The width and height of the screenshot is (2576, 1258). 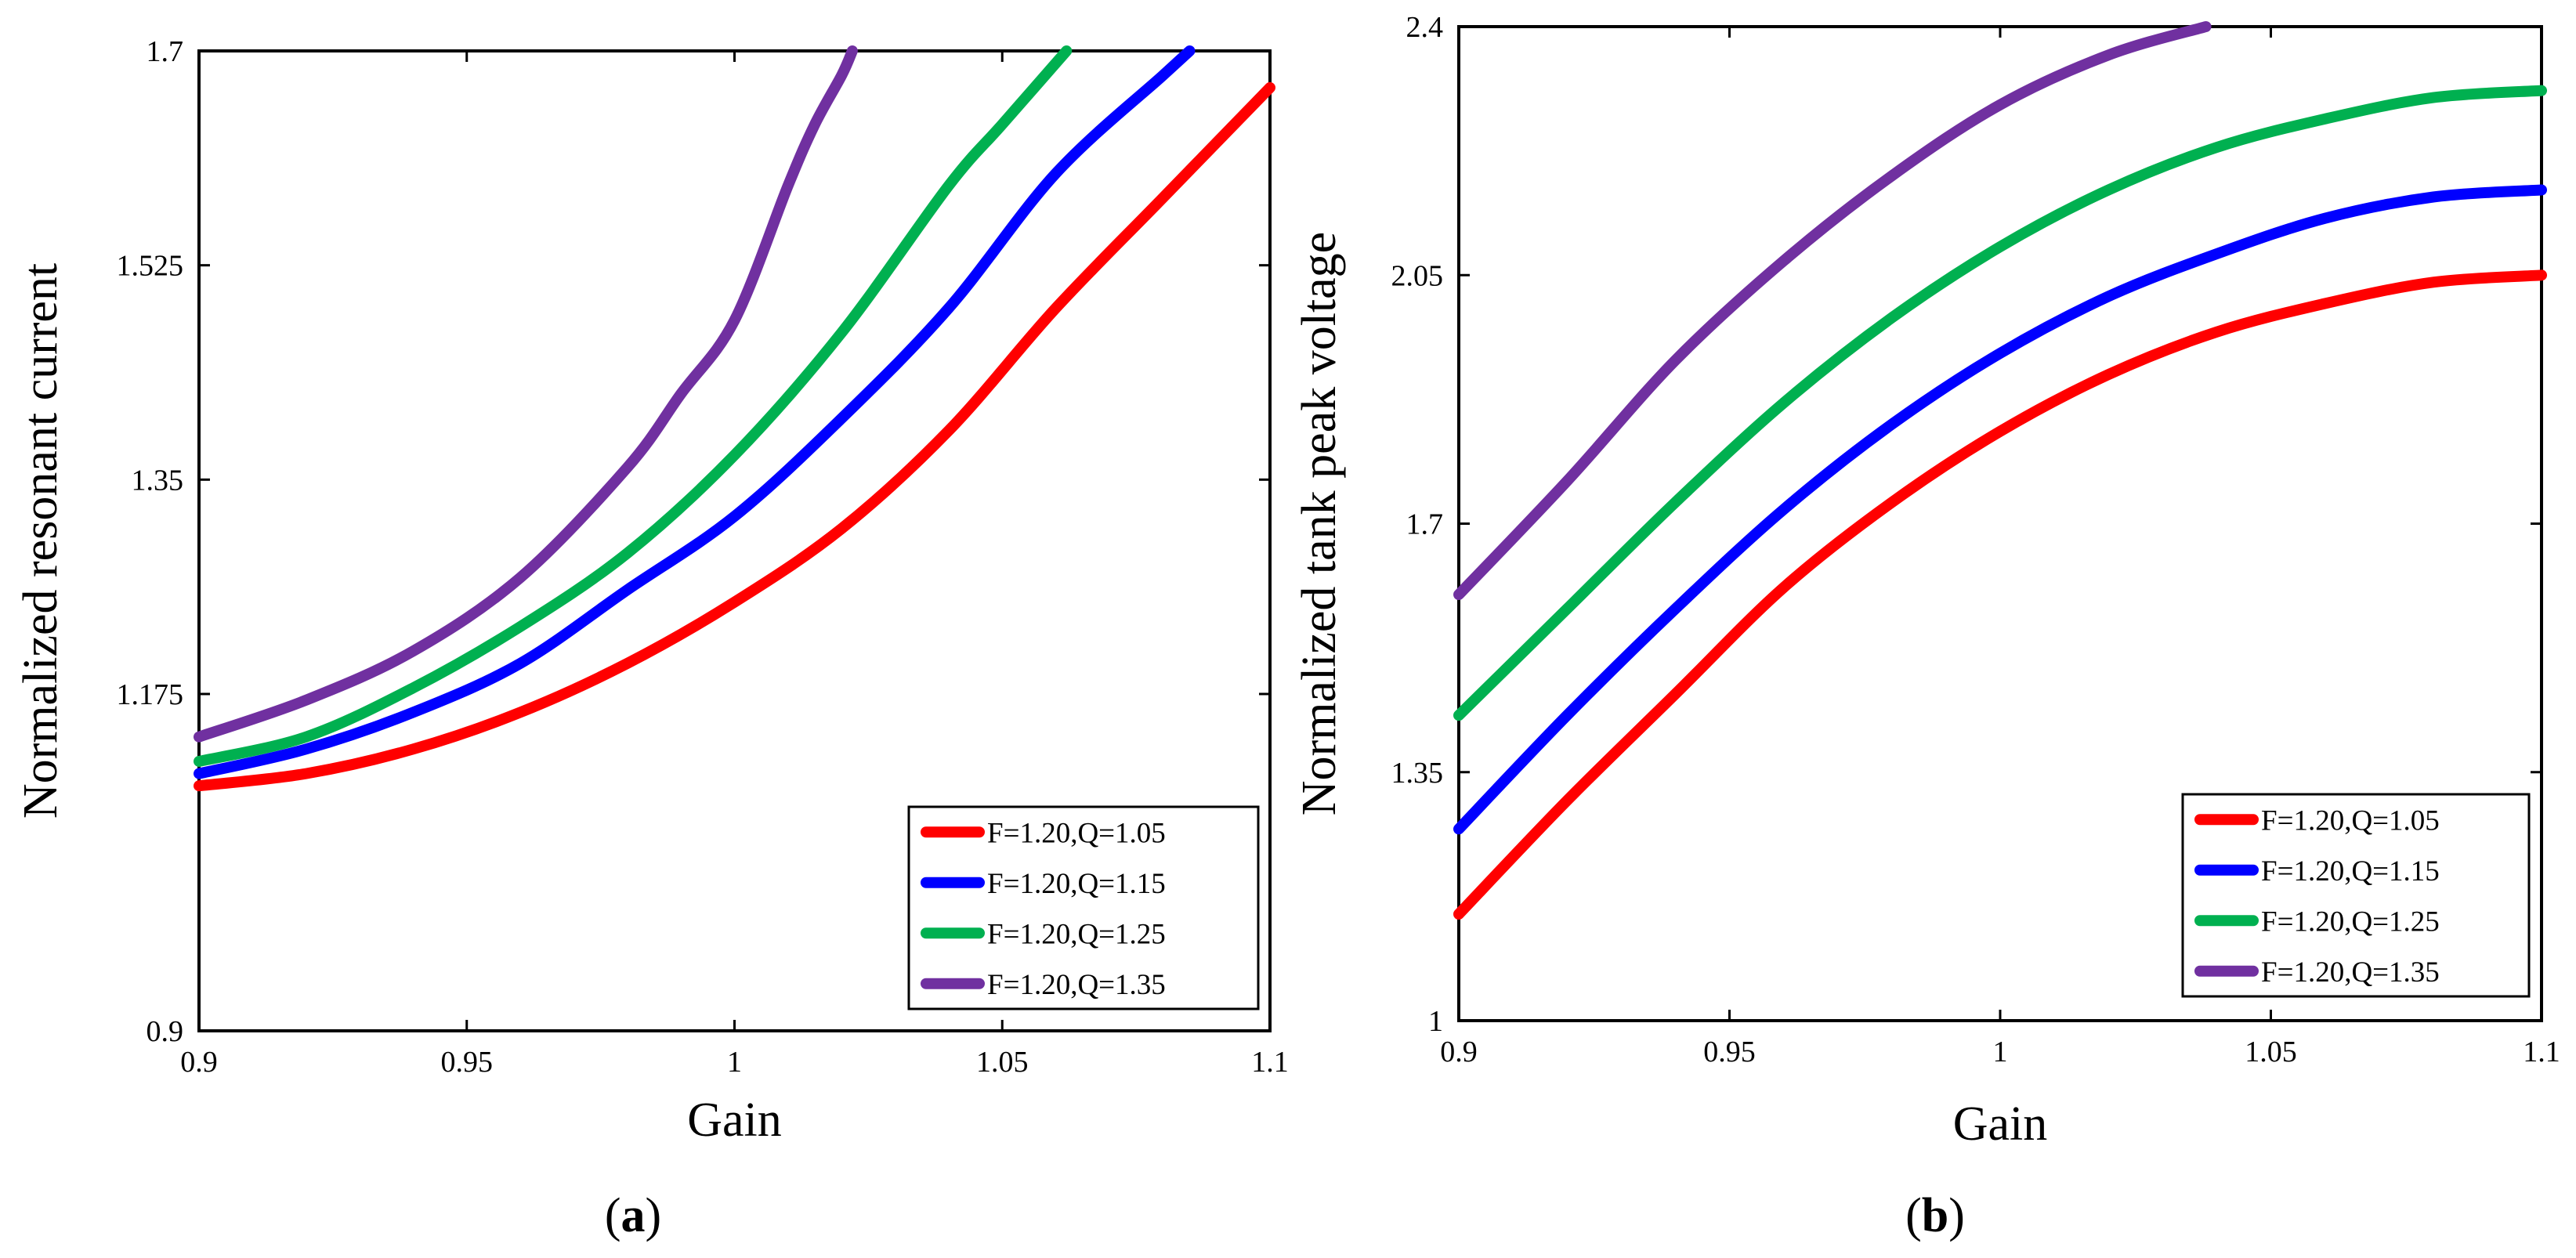 What do you see at coordinates (166, 1031) in the screenshot?
I see `y-tick-label: 0.9` at bounding box center [166, 1031].